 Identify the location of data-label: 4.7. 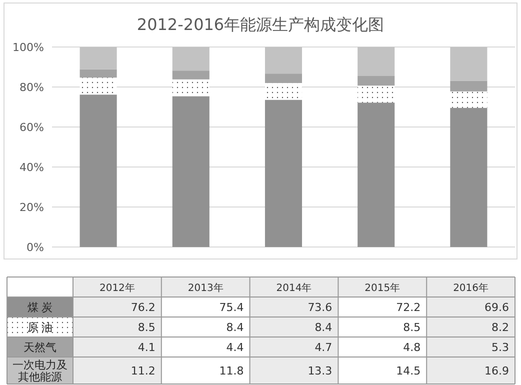
(323, 347).